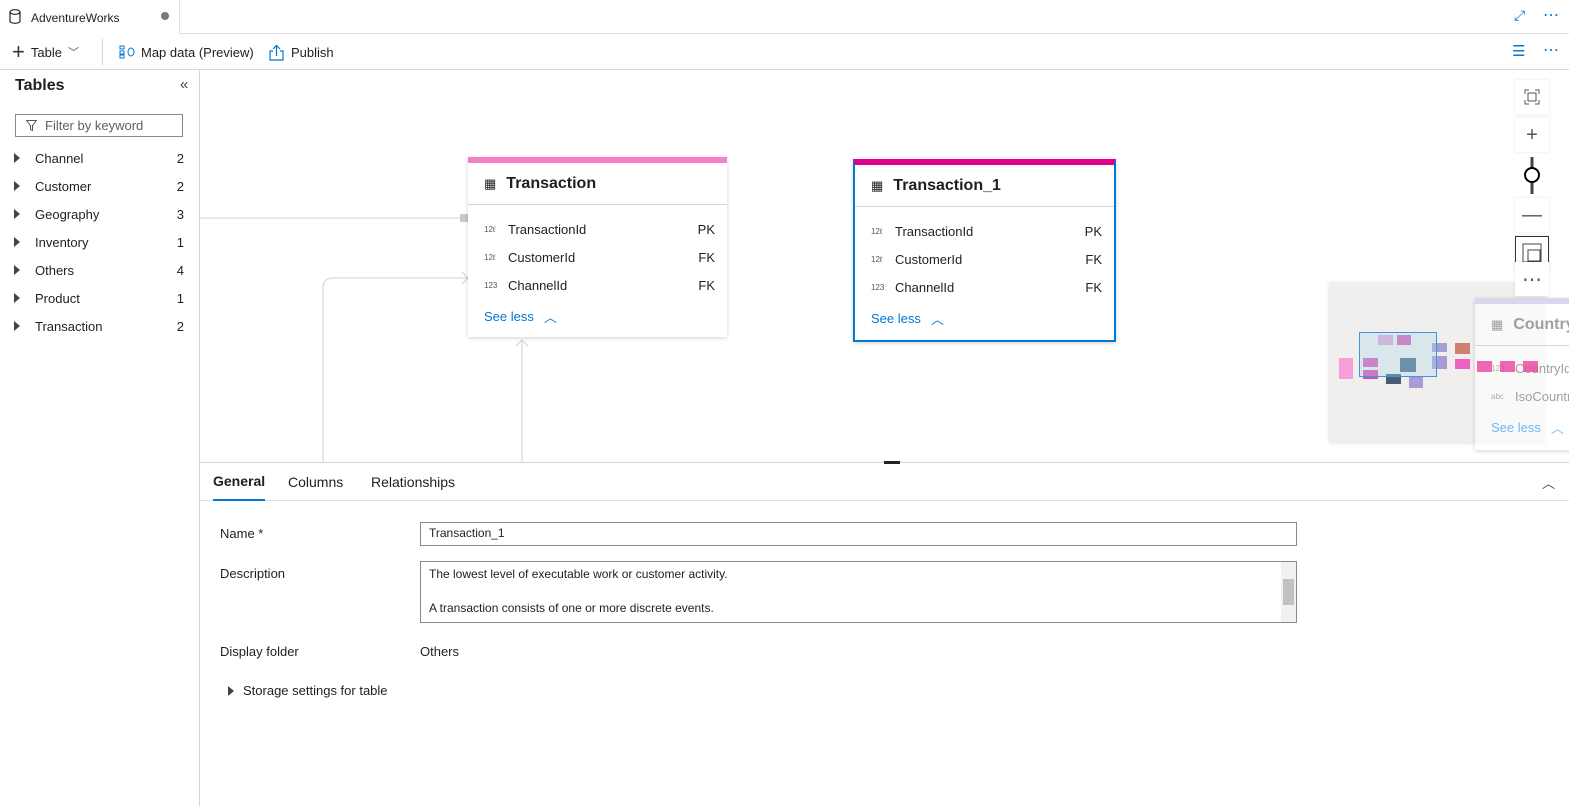  What do you see at coordinates (1398, 354) in the screenshot?
I see `minimap-viewport` at bounding box center [1398, 354].